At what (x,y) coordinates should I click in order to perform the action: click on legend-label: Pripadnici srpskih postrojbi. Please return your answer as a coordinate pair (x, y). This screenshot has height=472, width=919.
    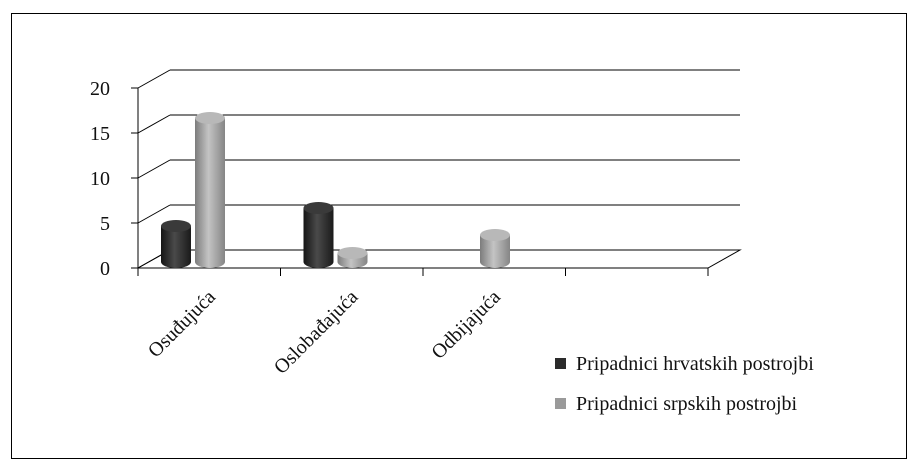
    Looking at the image, I should click on (687, 404).